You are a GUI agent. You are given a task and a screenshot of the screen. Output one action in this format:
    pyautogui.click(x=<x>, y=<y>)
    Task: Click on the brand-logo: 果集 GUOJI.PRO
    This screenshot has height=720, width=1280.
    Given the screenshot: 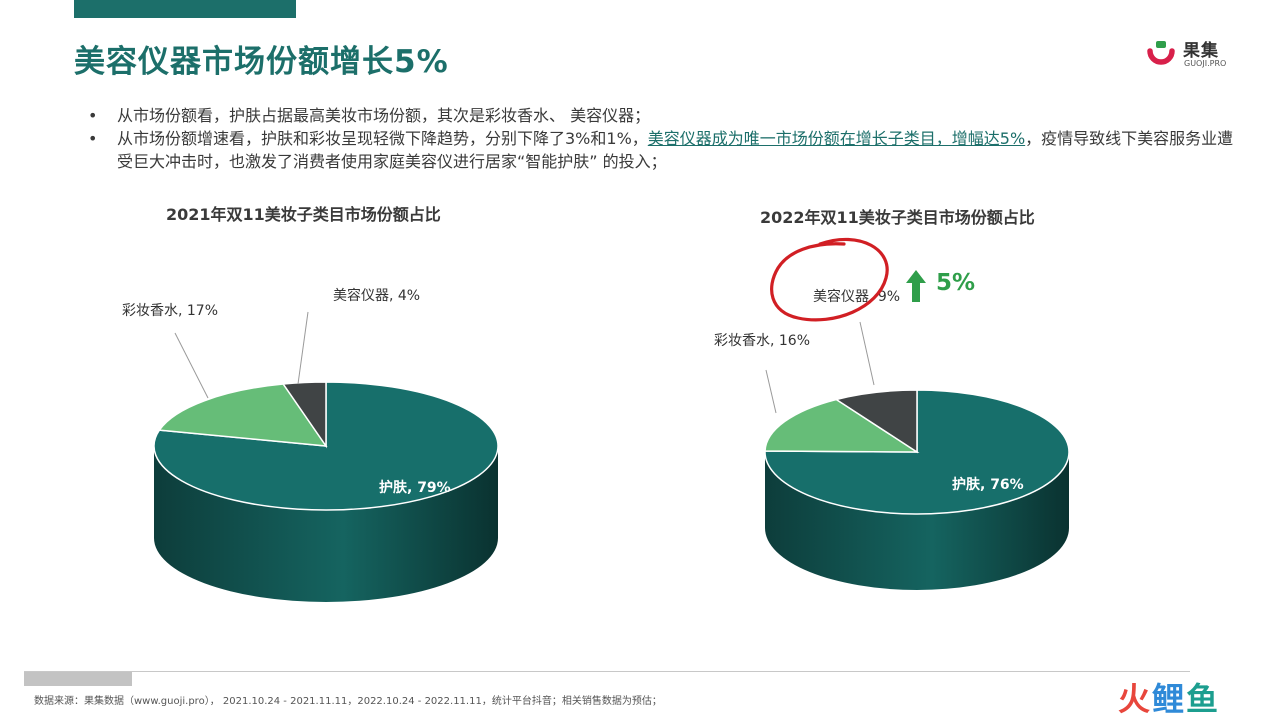 What is the action you would take?
    pyautogui.click(x=1196, y=54)
    